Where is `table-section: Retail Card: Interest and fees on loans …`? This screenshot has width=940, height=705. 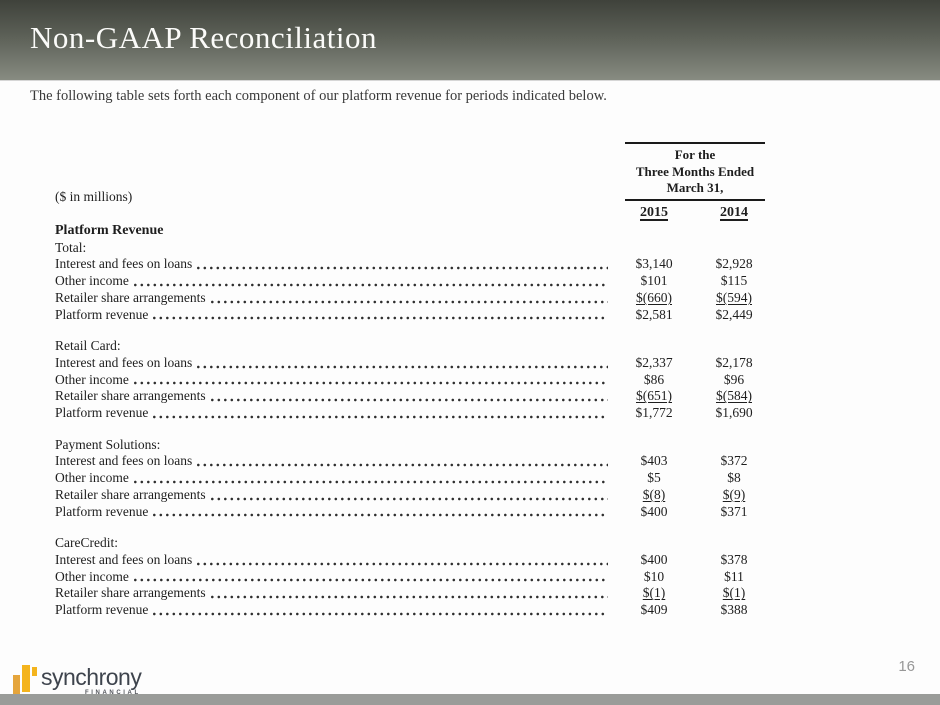
table-section: Retail Card: Interest and fees on loans … is located at coordinates (414, 380).